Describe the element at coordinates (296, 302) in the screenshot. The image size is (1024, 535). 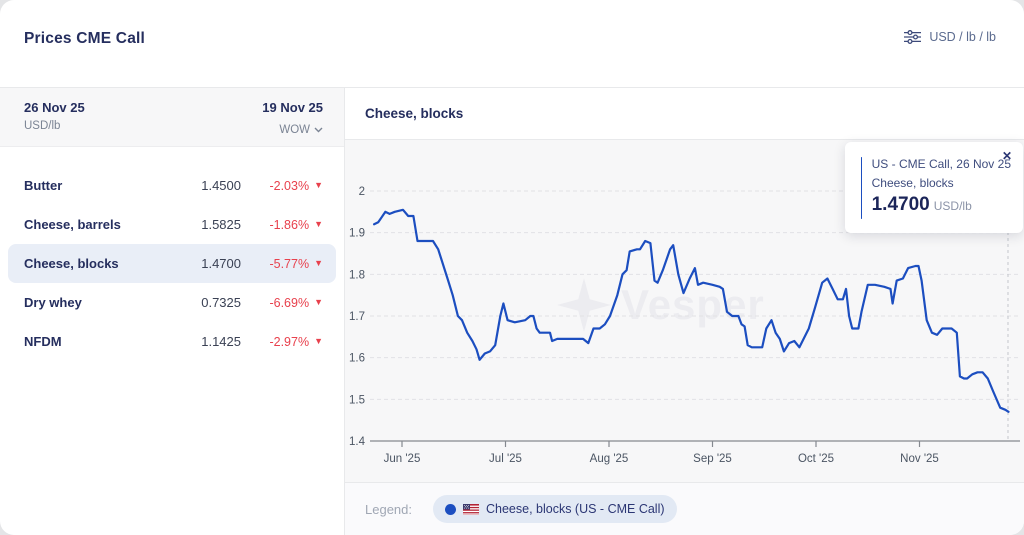
I see `price-change: -6.69% ▼` at that location.